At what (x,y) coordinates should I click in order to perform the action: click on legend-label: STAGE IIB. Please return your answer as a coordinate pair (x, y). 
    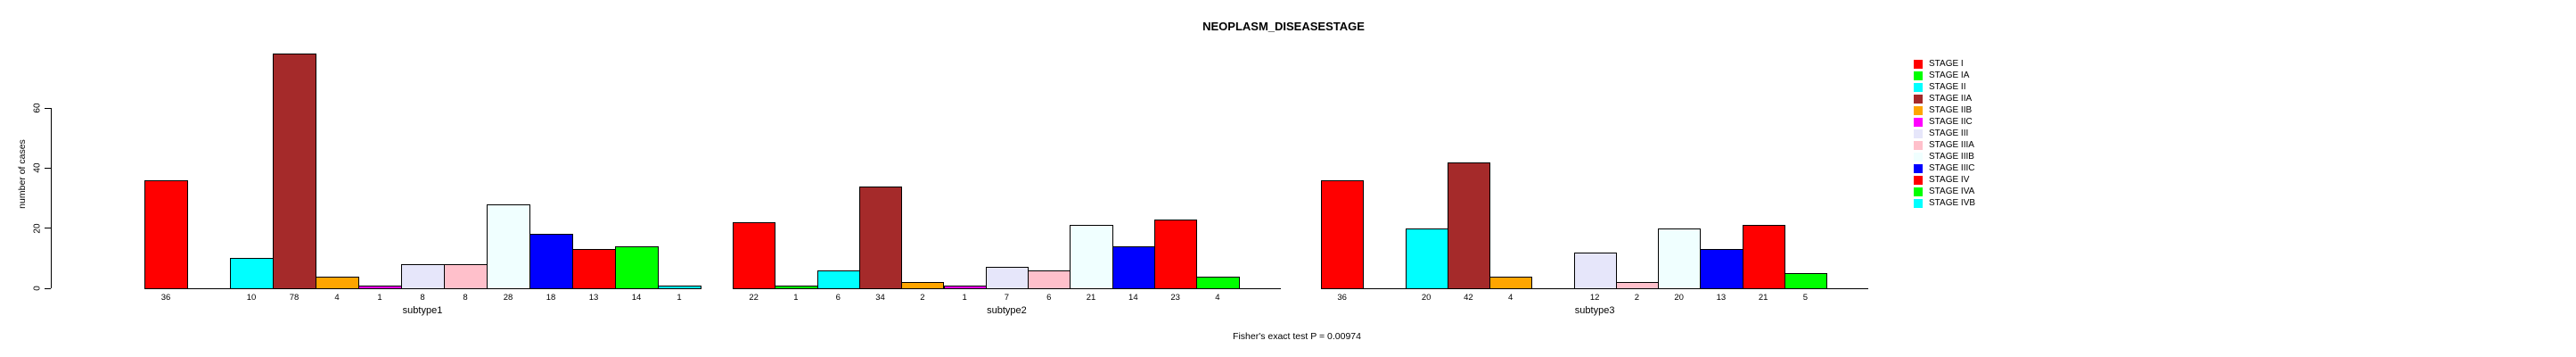
    Looking at the image, I should click on (1951, 110).